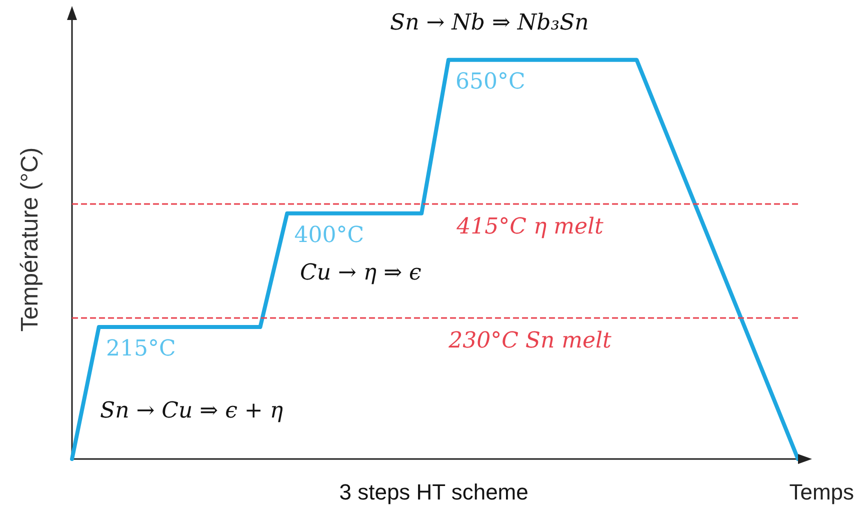 The width and height of the screenshot is (868, 511). Describe the element at coordinates (30, 239) in the screenshot. I see `y-axis-title: Température (°C)` at that location.